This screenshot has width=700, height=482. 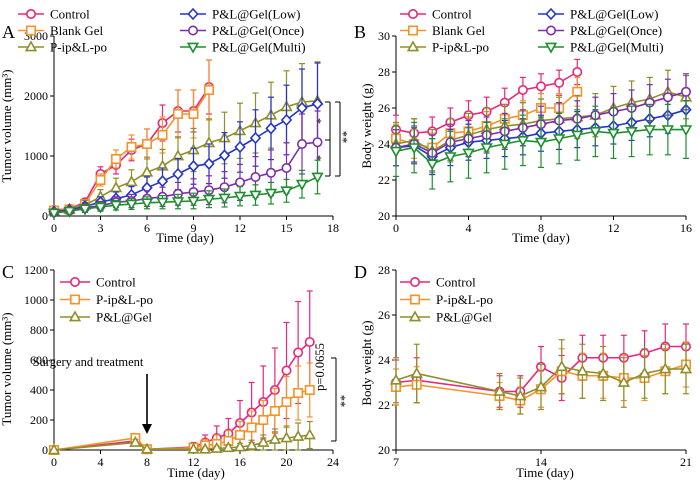 I want to click on legend-label-d: P&L@Gel, so click(x=464, y=317).